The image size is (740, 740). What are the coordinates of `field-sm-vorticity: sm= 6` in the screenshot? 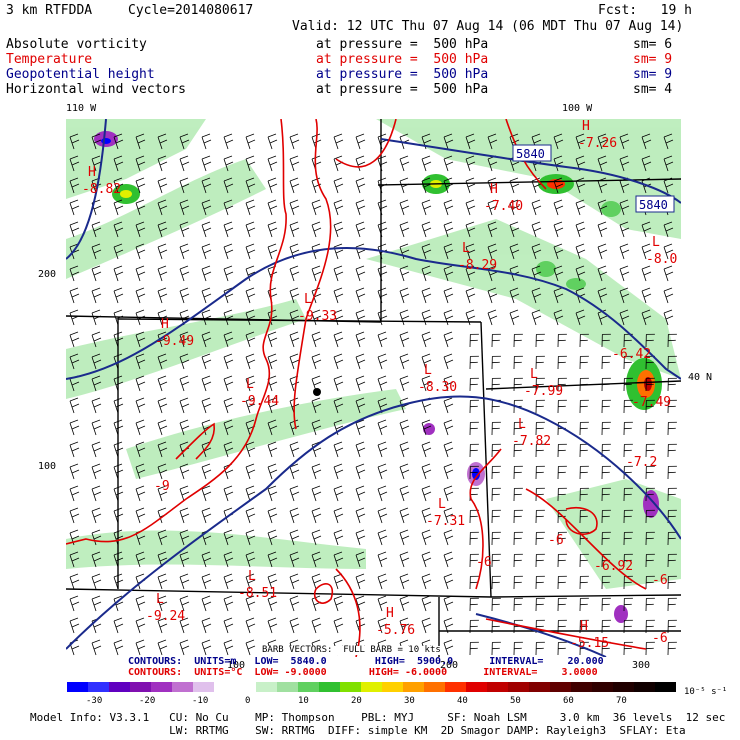 It's located at (653, 44).